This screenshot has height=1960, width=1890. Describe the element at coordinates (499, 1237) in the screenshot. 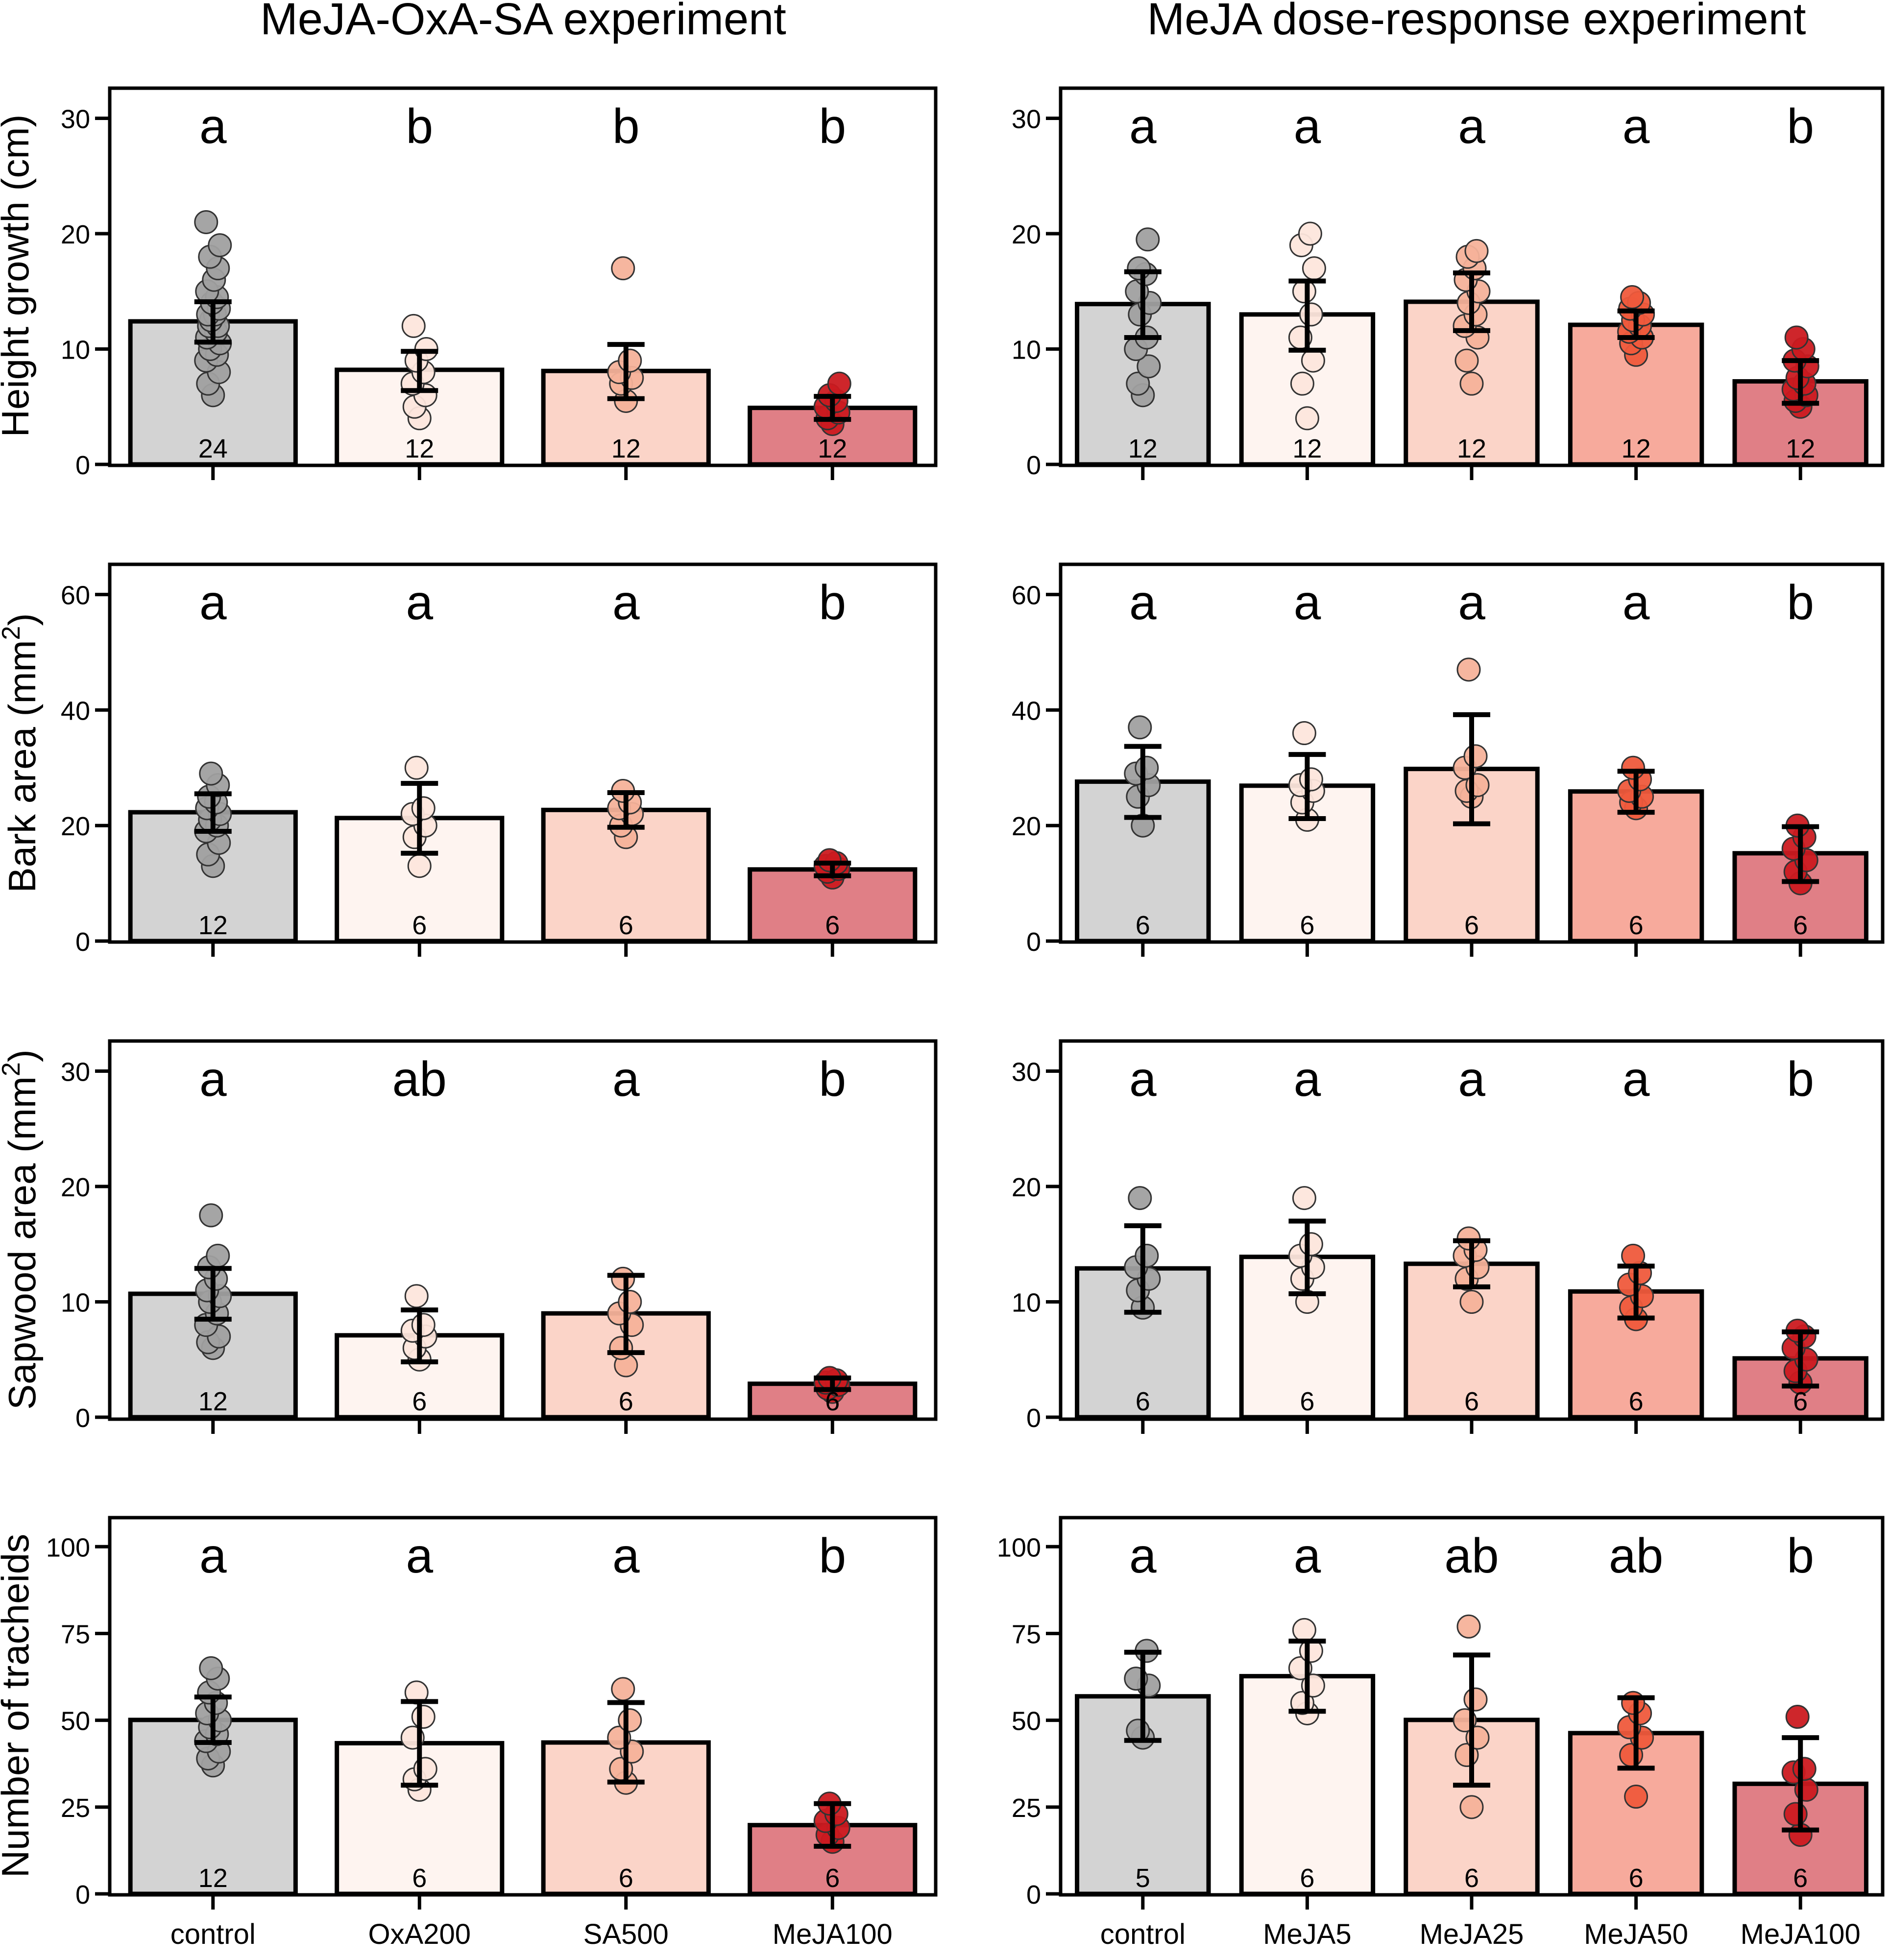

I see `panel-sapwood-left: 0 10 20 30 a 12 ab 6 a 6 b 6` at that location.